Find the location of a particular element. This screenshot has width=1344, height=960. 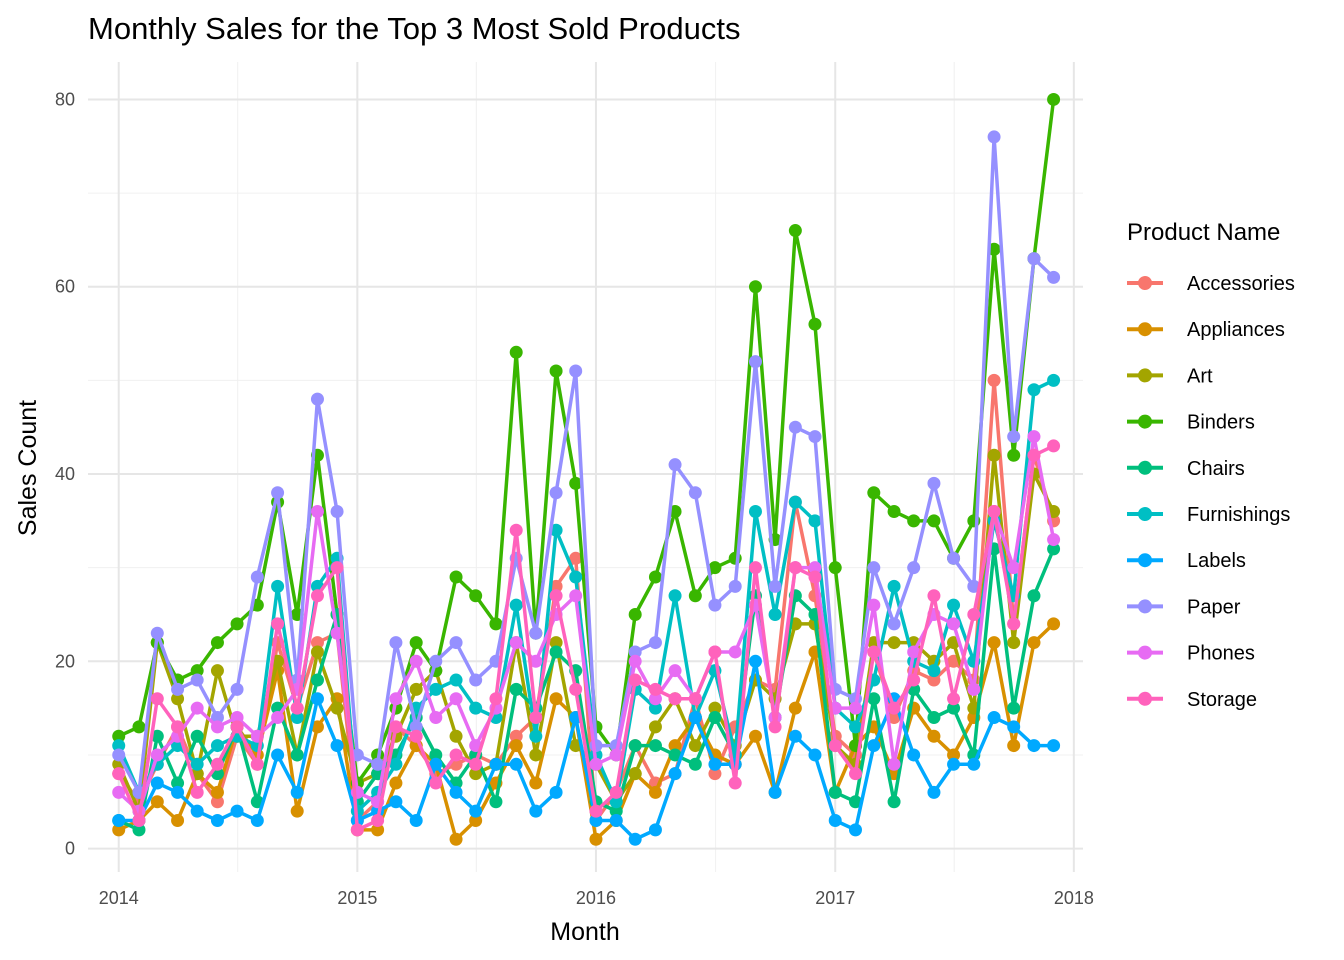

legend-label: Labels is located at coordinates (1216, 561).